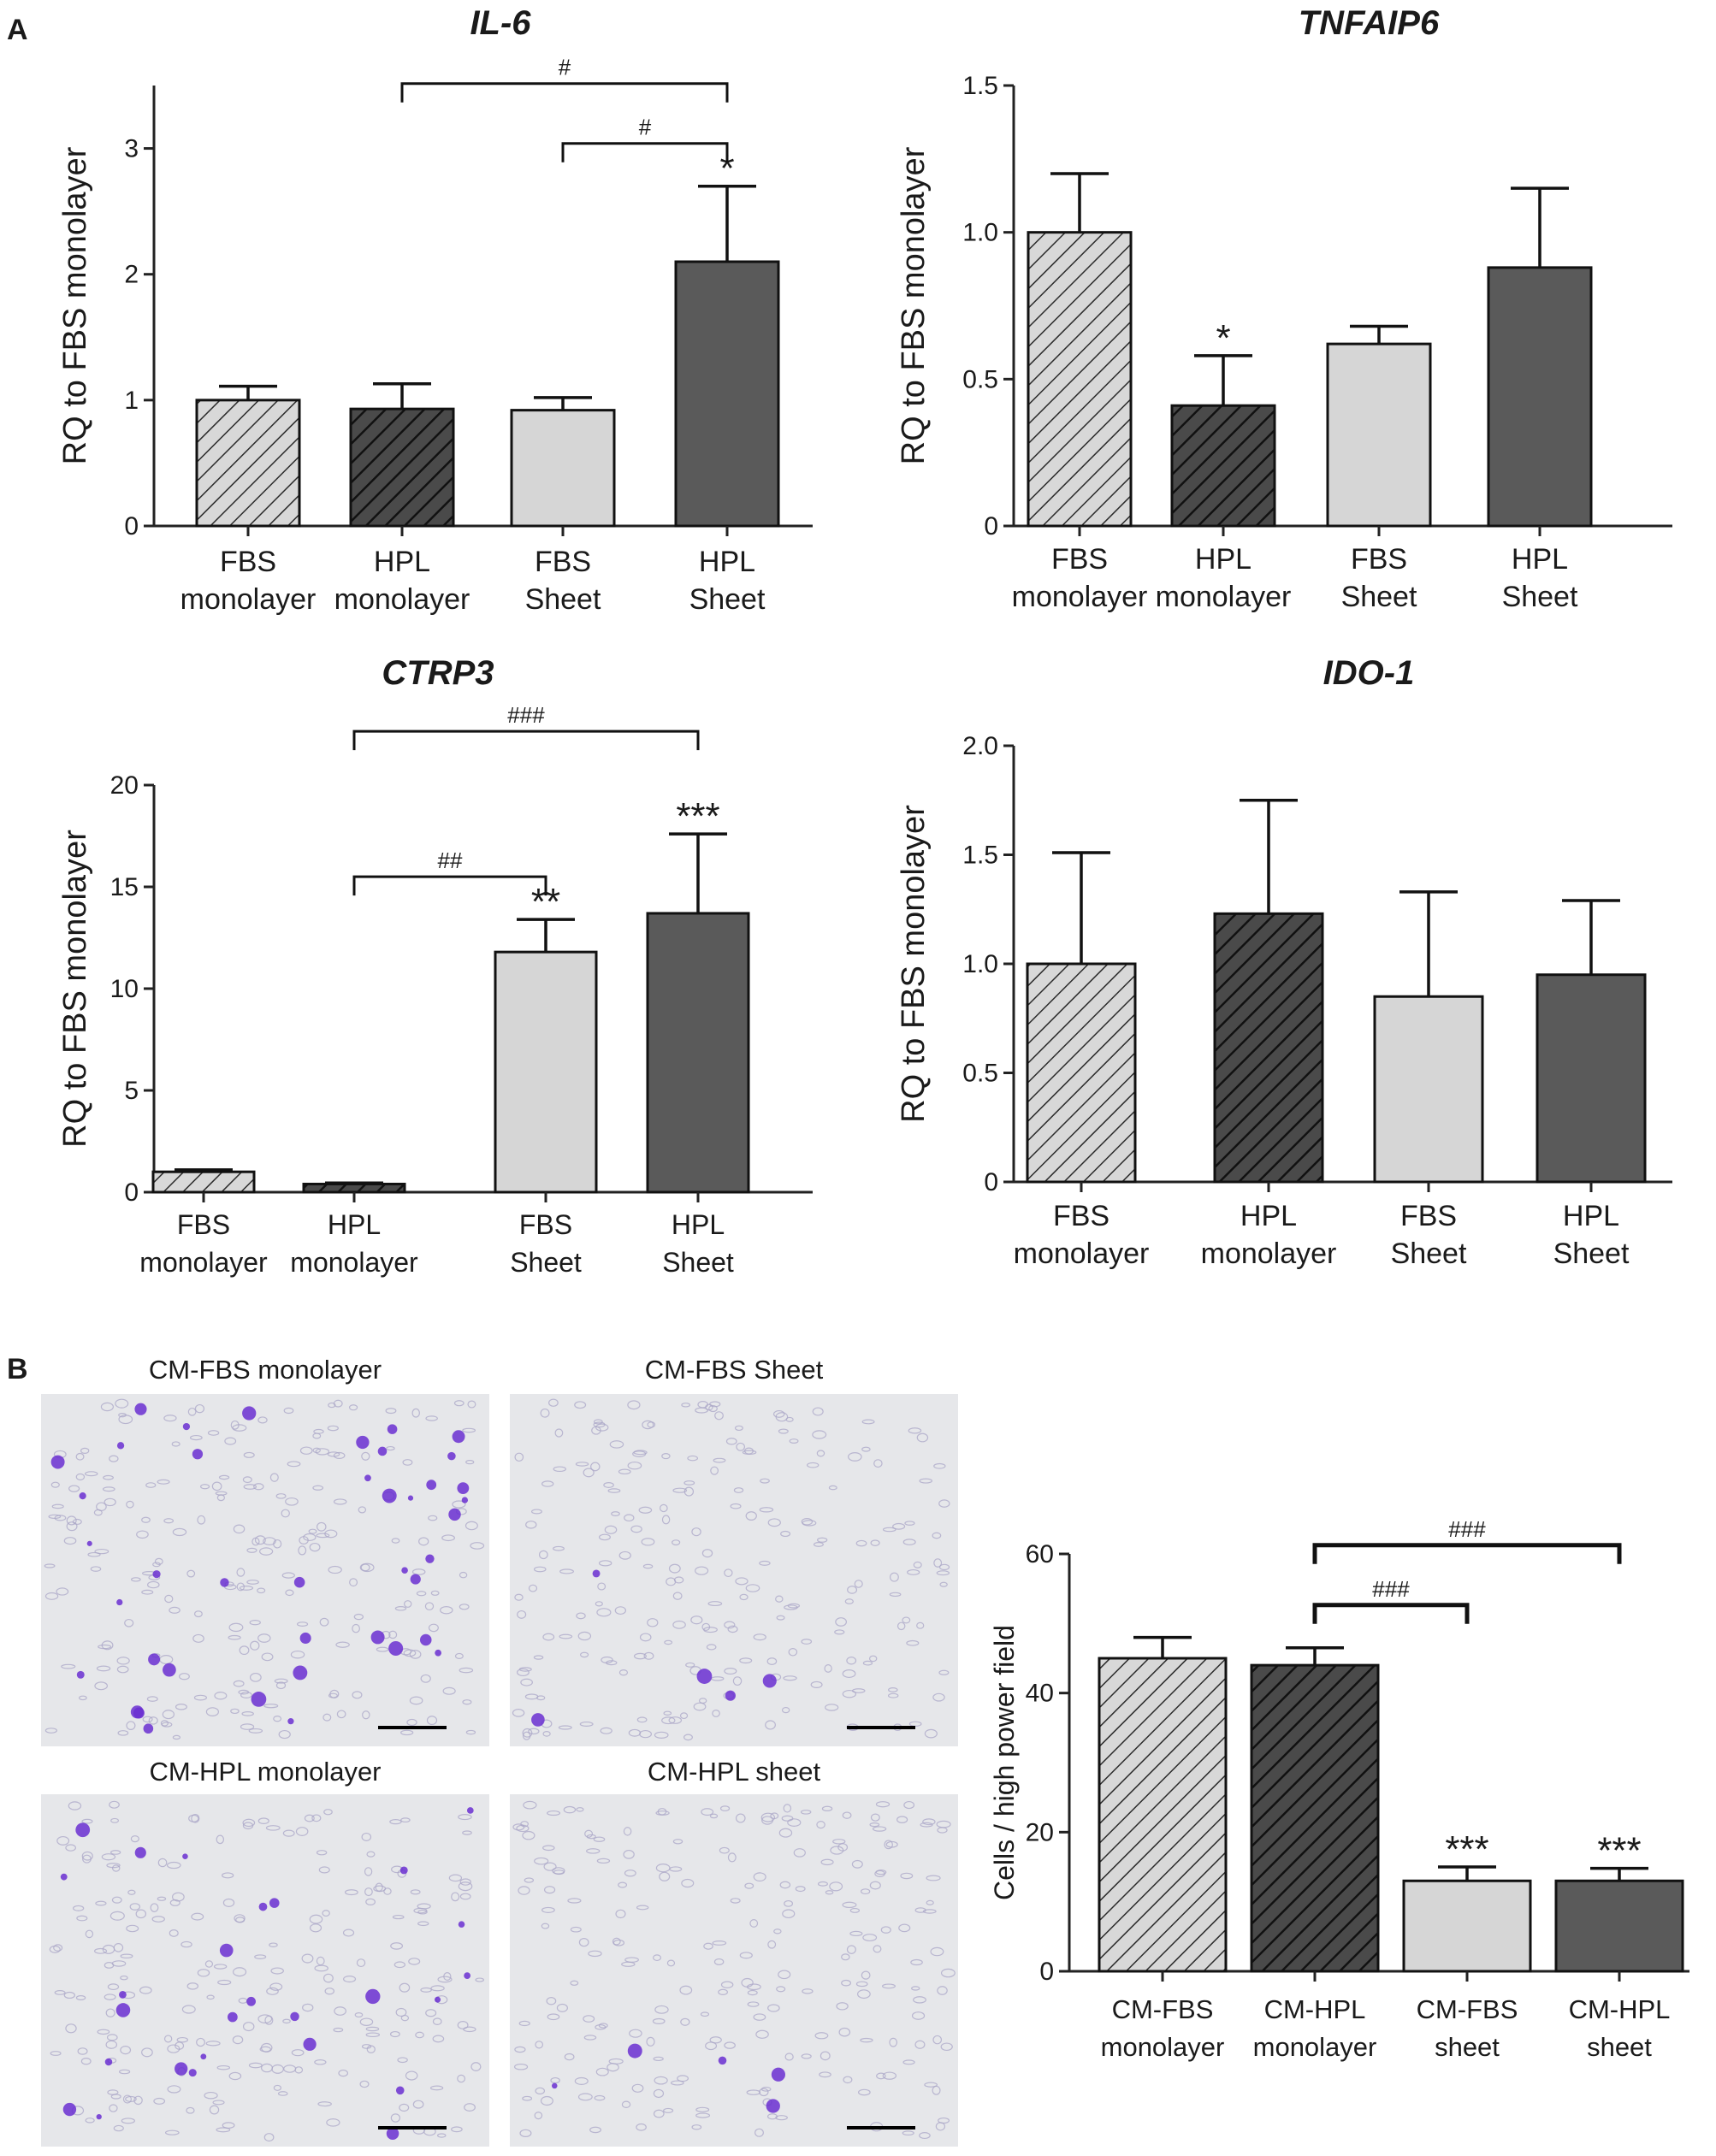 The image size is (1716, 2156). I want to click on y-tick-label: 0, so click(131, 1192).